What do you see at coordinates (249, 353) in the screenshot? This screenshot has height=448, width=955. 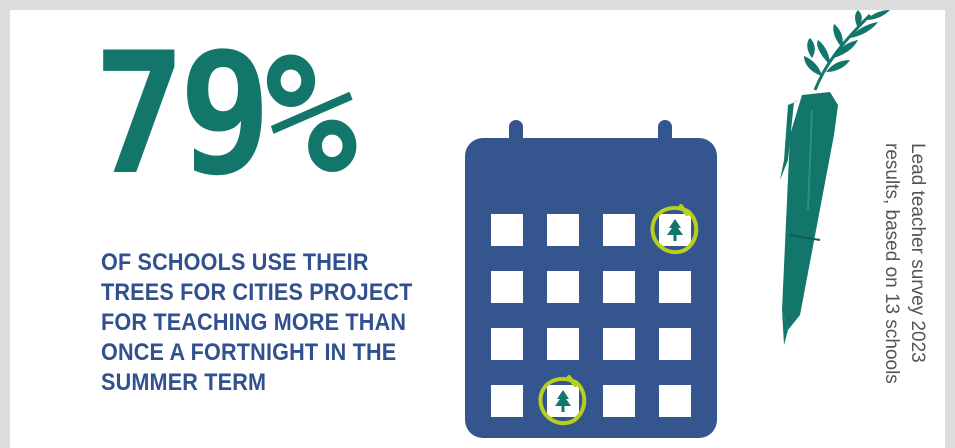 I see `description-line: ONCE A FORTNIGHT IN THE` at bounding box center [249, 353].